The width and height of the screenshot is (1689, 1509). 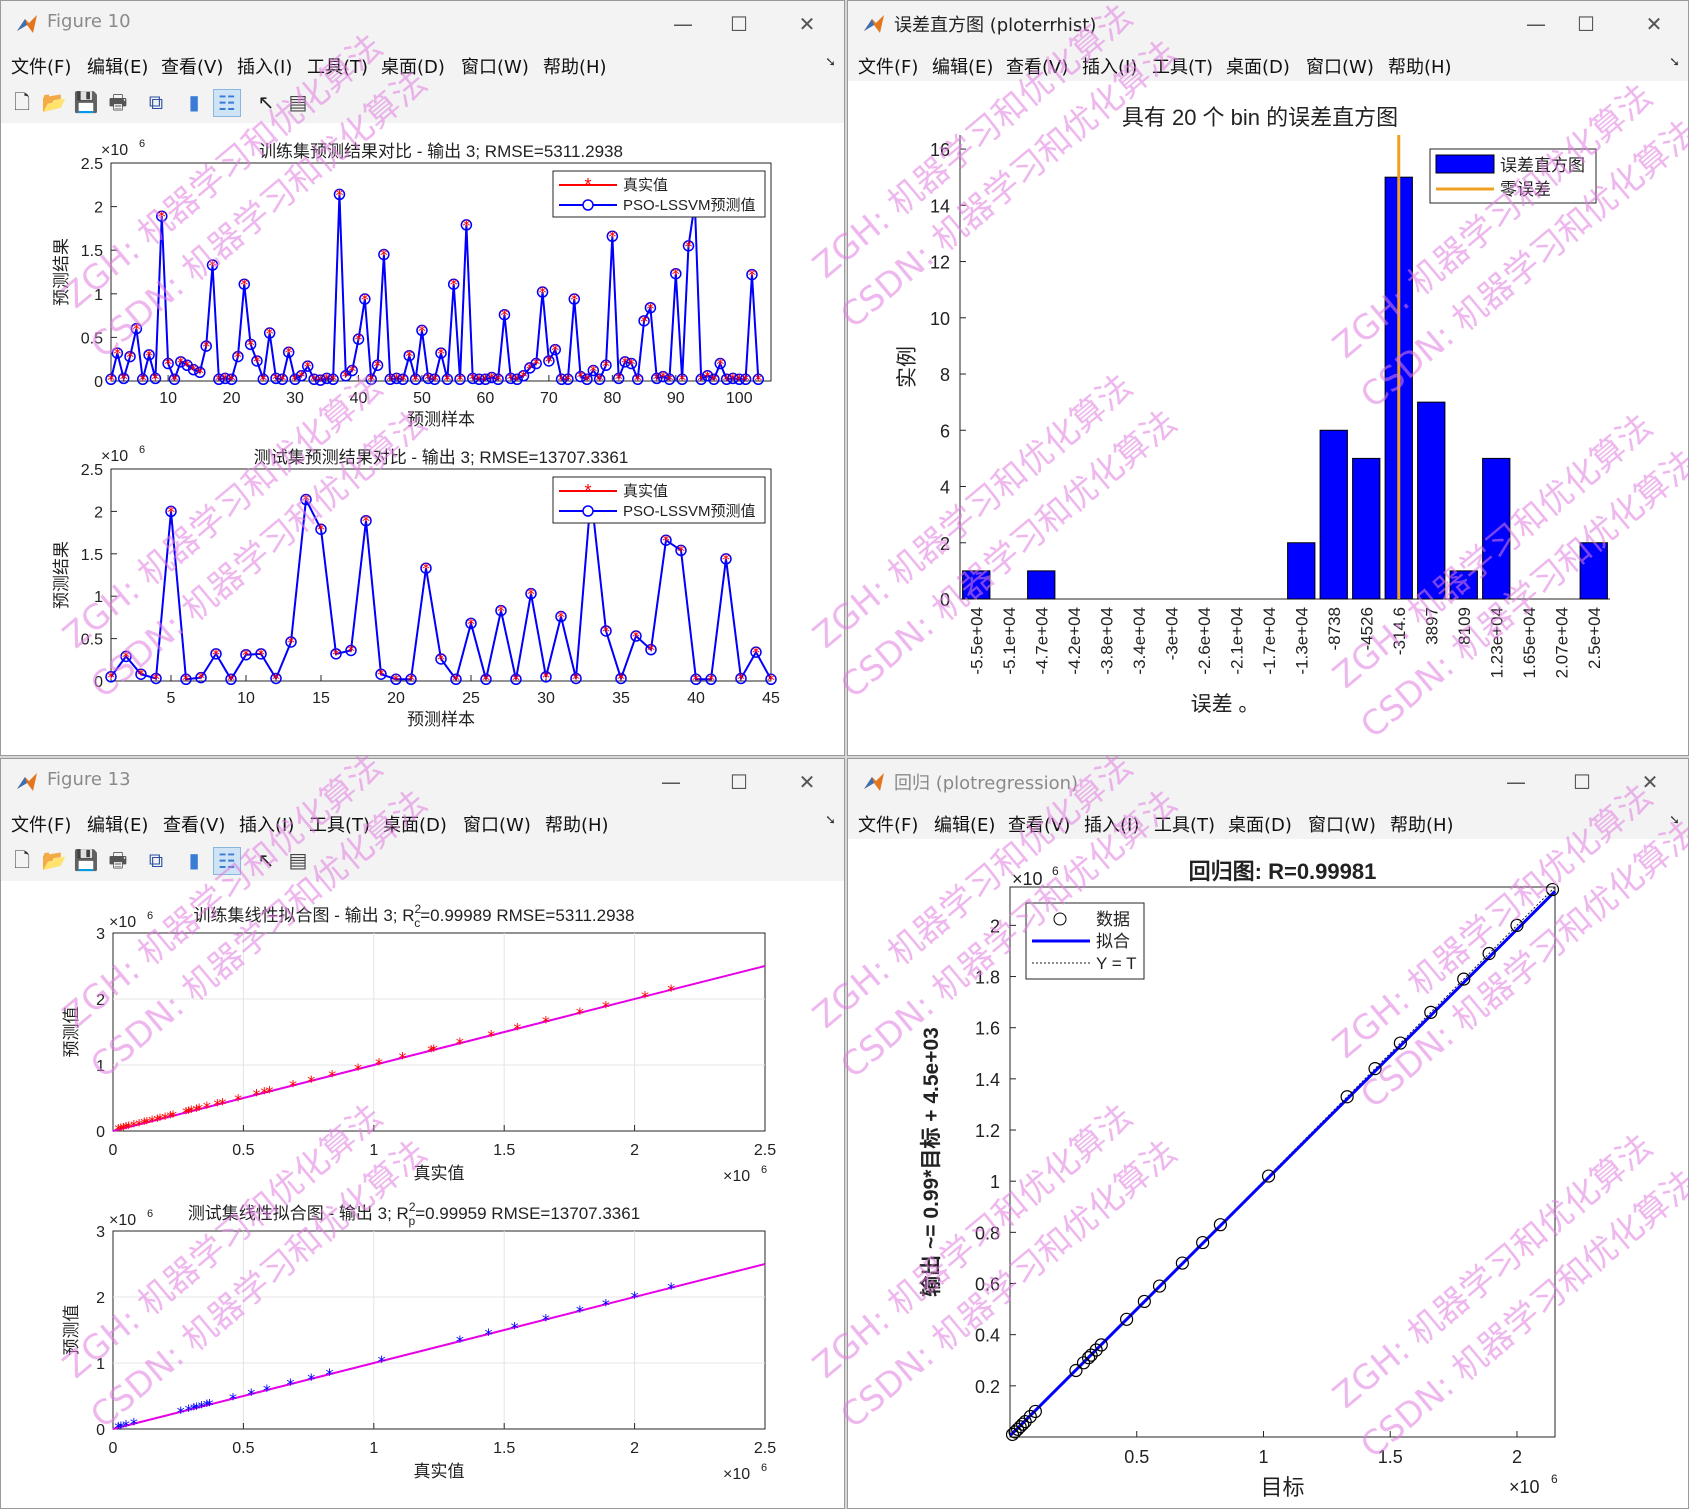 What do you see at coordinates (1268, 24) in the screenshot?
I see `title-bar: 误差直方图 (ploterrhist) — ☐ ✕` at bounding box center [1268, 24].